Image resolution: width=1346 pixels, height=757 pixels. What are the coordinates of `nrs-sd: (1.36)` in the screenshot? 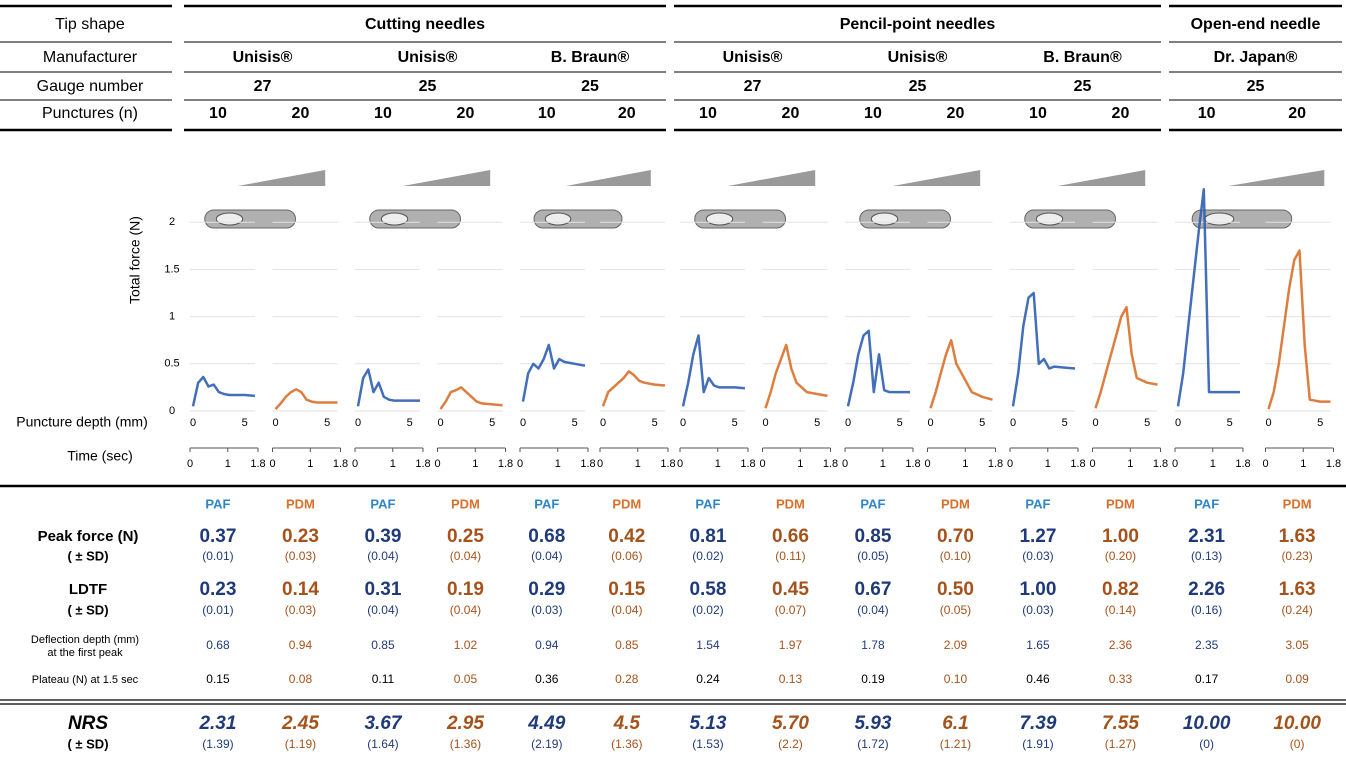 It's located at (465, 744).